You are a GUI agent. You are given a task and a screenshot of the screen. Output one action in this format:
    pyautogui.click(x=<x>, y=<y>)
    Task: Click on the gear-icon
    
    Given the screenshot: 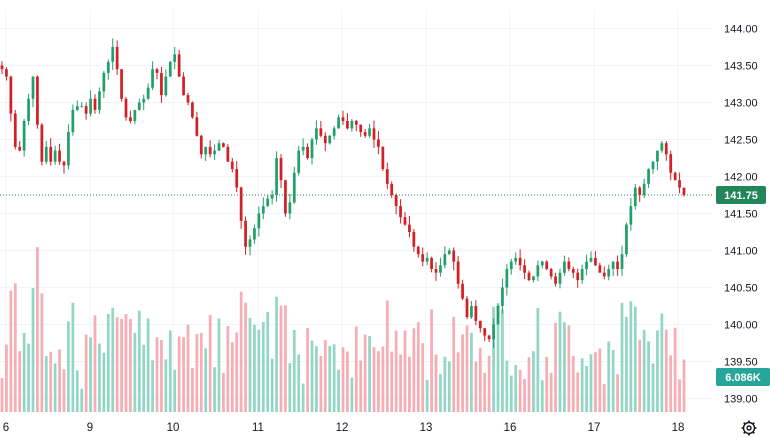 What is the action you would take?
    pyautogui.click(x=749, y=428)
    